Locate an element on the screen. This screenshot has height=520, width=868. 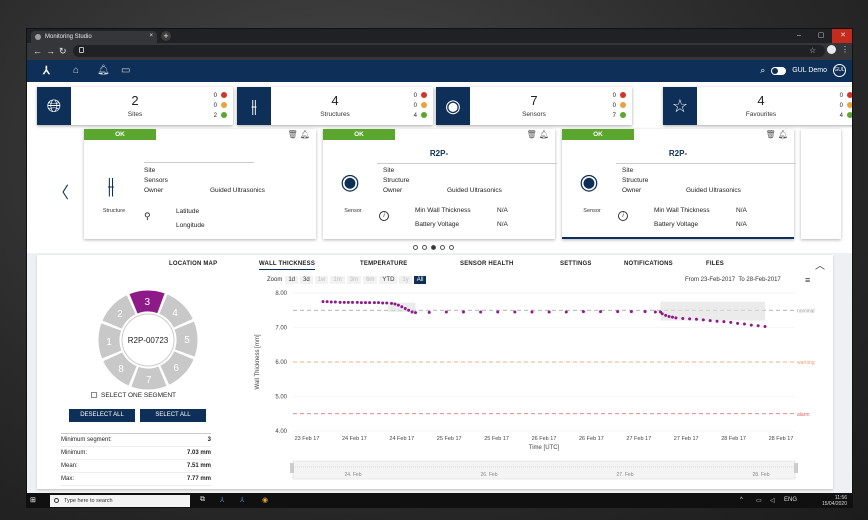
browser-tab: Monitoring Studio × is located at coordinates (94, 37).